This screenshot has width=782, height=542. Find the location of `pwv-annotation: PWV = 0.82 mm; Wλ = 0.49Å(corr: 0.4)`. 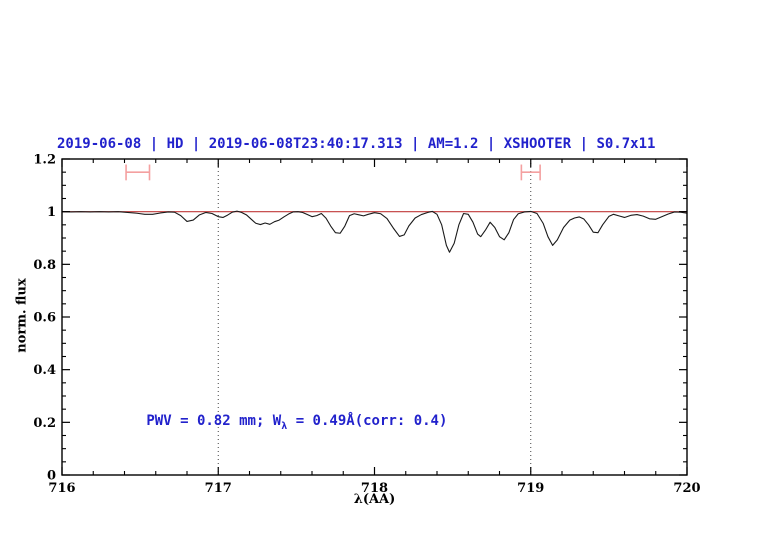

pwv-annotation: PWV = 0.82 mm; Wλ = 0.49Å(corr: 0.4) is located at coordinates (297, 423).